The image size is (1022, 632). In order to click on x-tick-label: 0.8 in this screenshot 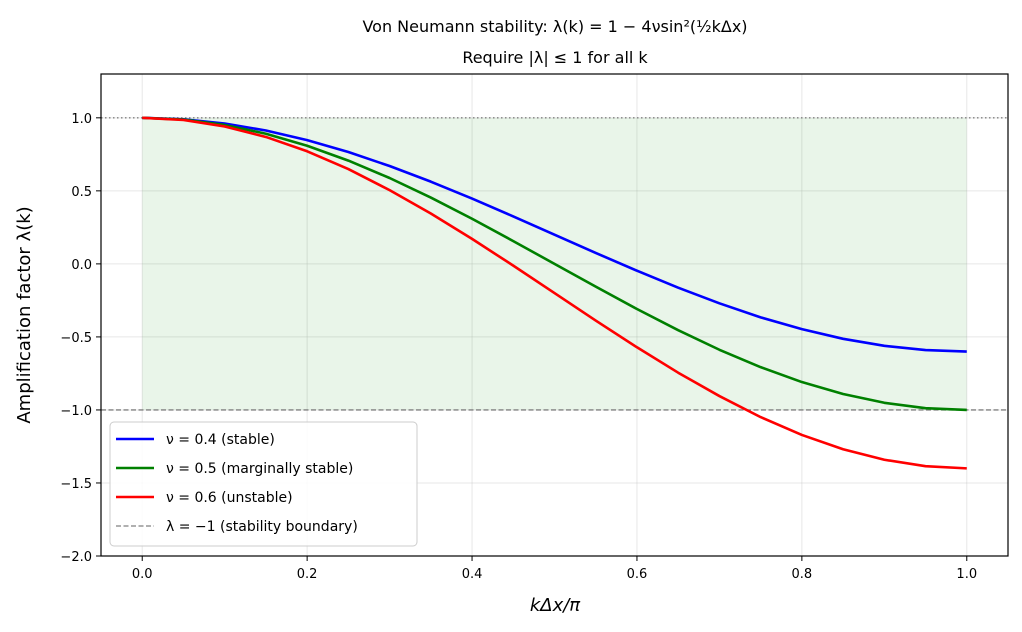, I will do `click(802, 574)`.